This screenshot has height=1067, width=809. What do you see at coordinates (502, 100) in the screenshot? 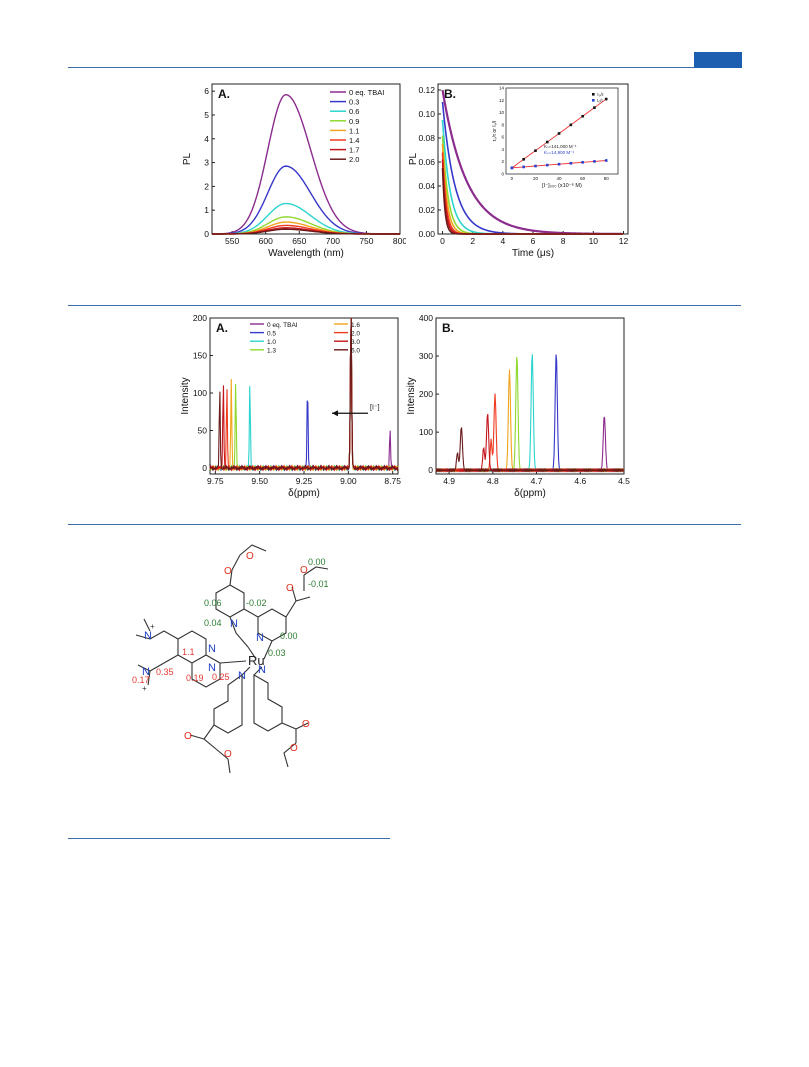
I see `inset-y-tick-label: 12` at bounding box center [502, 100].